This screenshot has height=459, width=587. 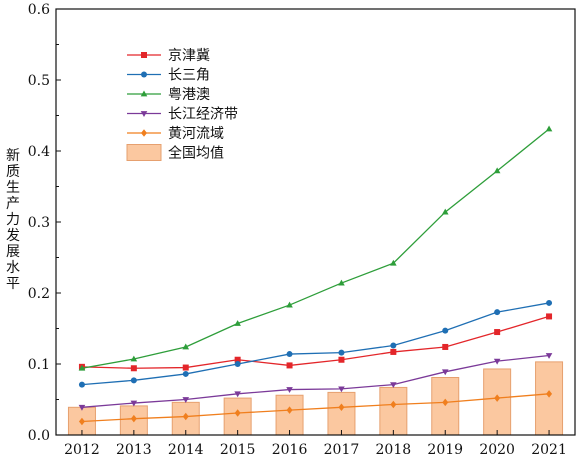 I want to click on bar-2016, so click(x=289, y=415).